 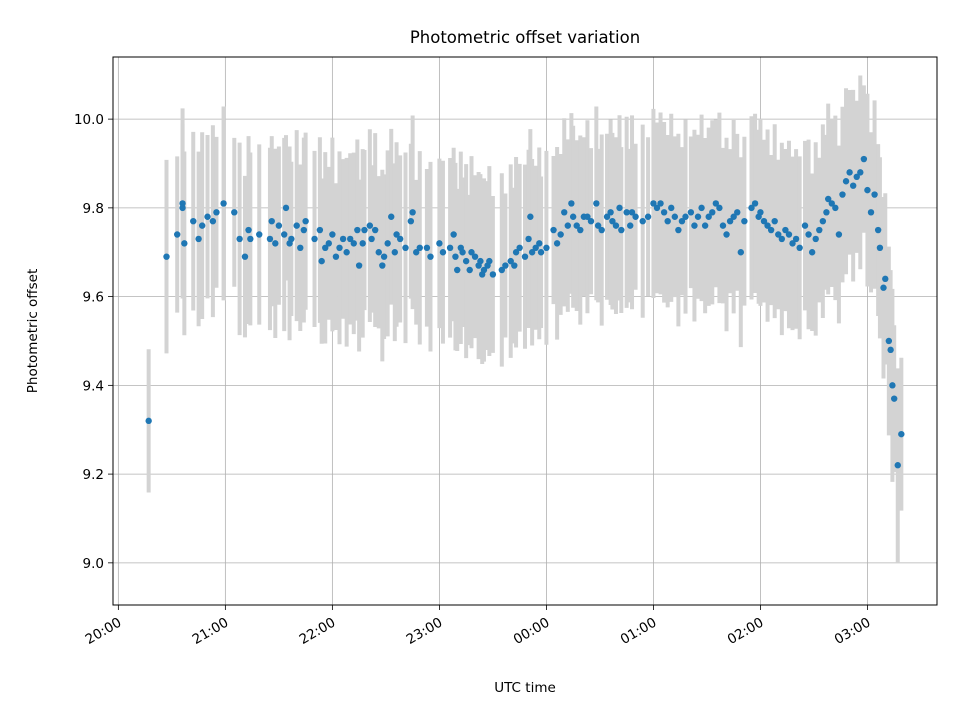 What do you see at coordinates (33, 331) in the screenshot?
I see `y-axis-label: Photometric offset` at bounding box center [33, 331].